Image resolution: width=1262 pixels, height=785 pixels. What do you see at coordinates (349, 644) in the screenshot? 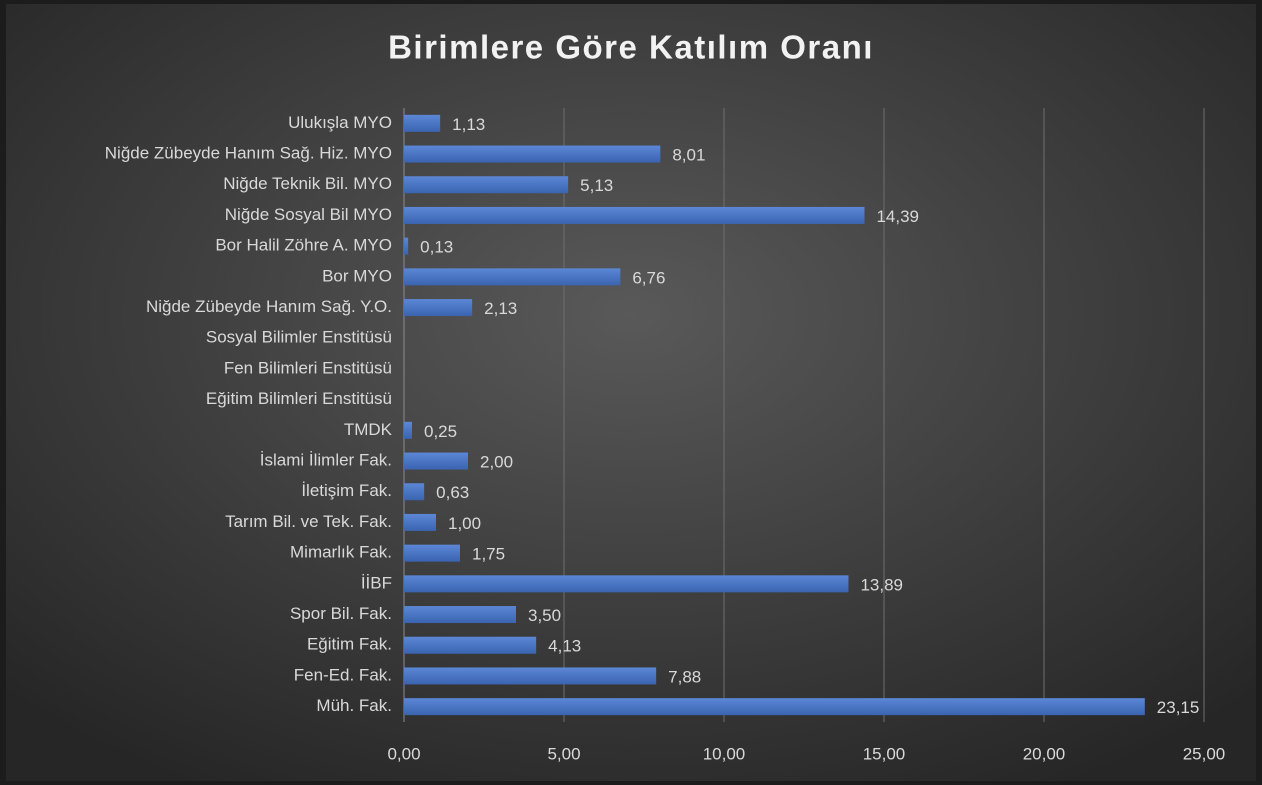
I see `y-tick-label: Eğitim Fak.` at bounding box center [349, 644].